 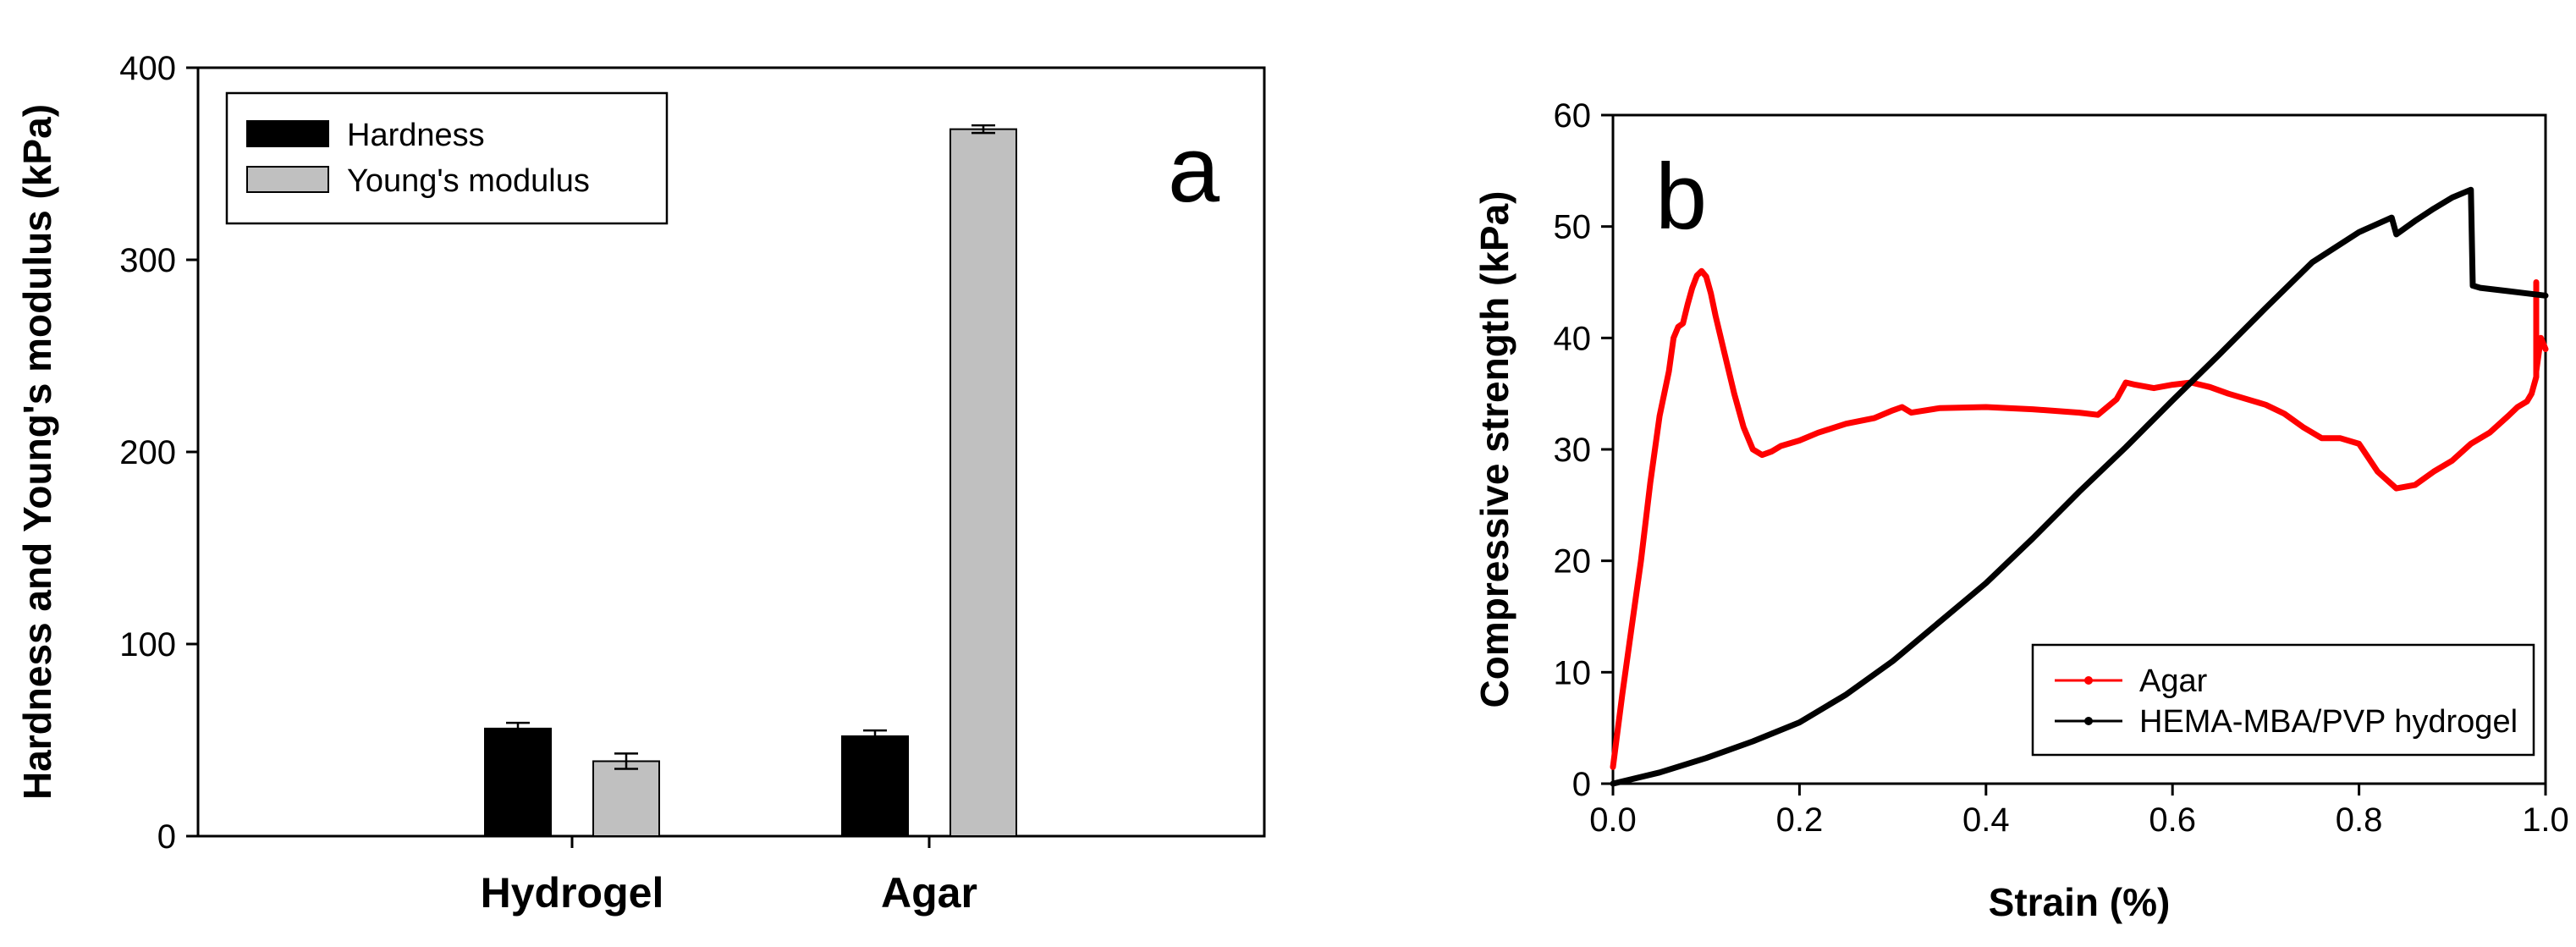 I want to click on legend-marker-hema-mba-pvp, so click(x=2088, y=721).